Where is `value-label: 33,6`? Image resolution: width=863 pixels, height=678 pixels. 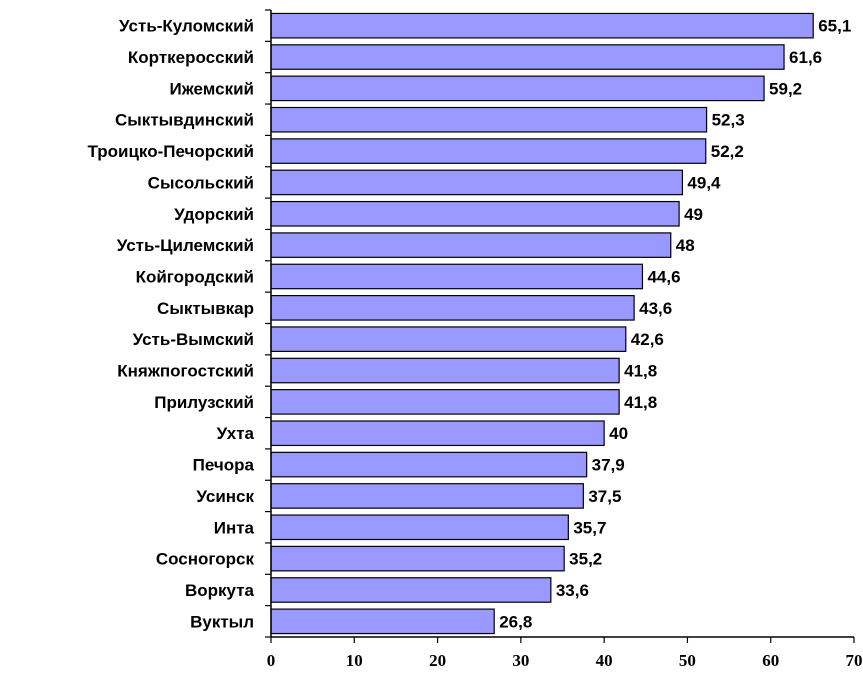 value-label: 33,6 is located at coordinates (572, 590).